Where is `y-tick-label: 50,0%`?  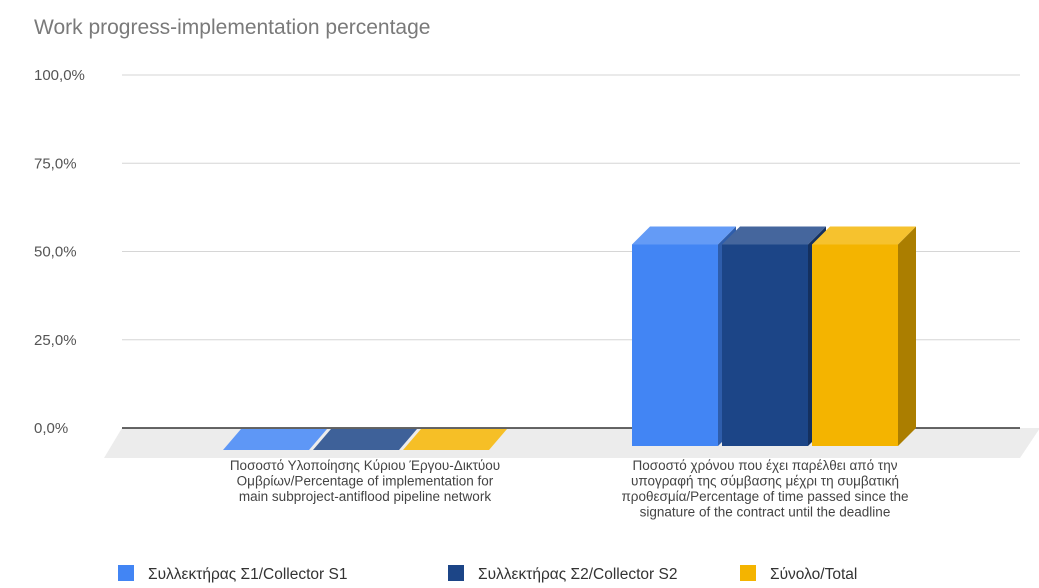
y-tick-label: 50,0% is located at coordinates (55, 252).